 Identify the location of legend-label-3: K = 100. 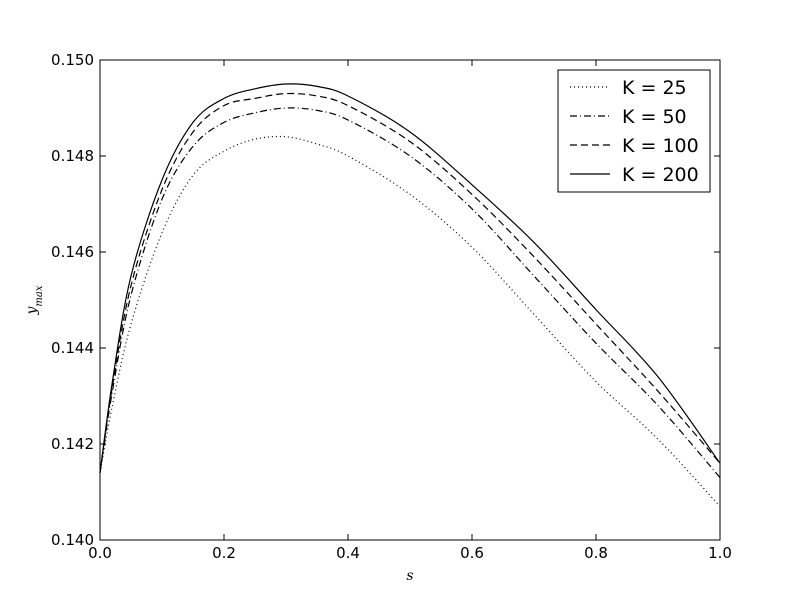
(660, 146).